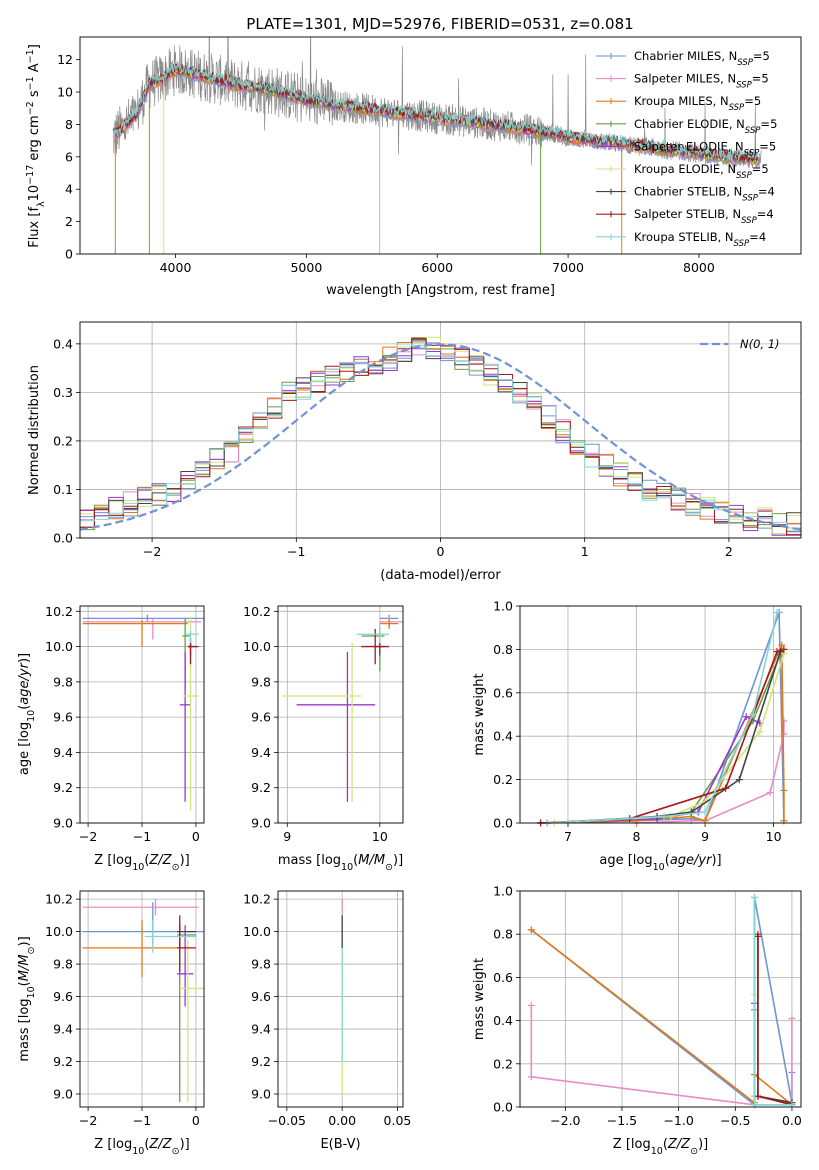 The image size is (819, 1170). Describe the element at coordinates (680, 192) in the screenshot. I see `legend-series-name: Chabrier STELIB` at that location.